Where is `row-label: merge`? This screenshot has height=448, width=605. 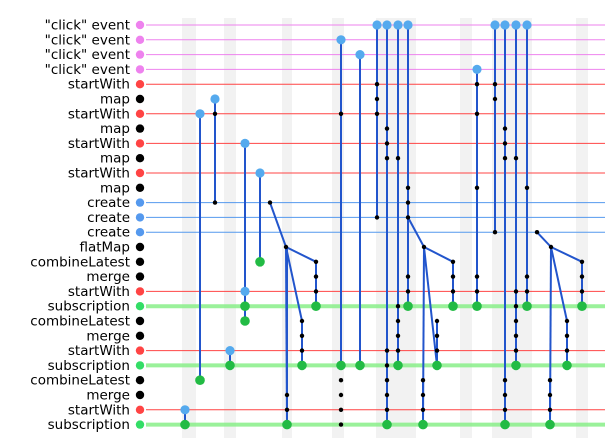 row-label: merge is located at coordinates (108, 336).